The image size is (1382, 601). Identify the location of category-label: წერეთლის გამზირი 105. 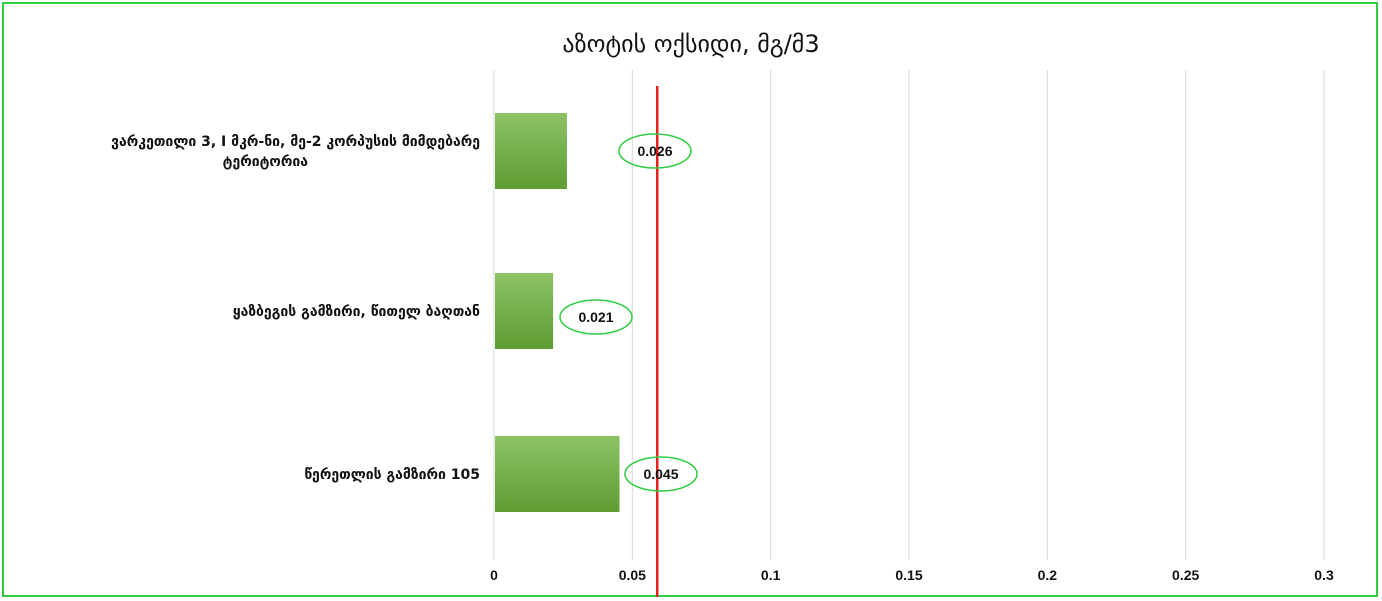
(392, 475).